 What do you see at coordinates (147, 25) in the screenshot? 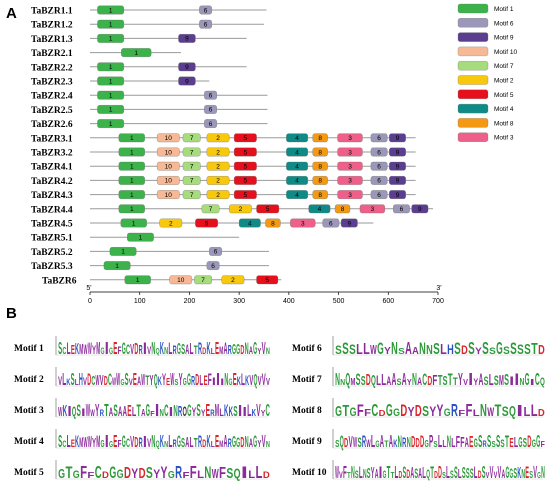
I see `gene-row: TaBZR1.2 1 6` at bounding box center [147, 25].